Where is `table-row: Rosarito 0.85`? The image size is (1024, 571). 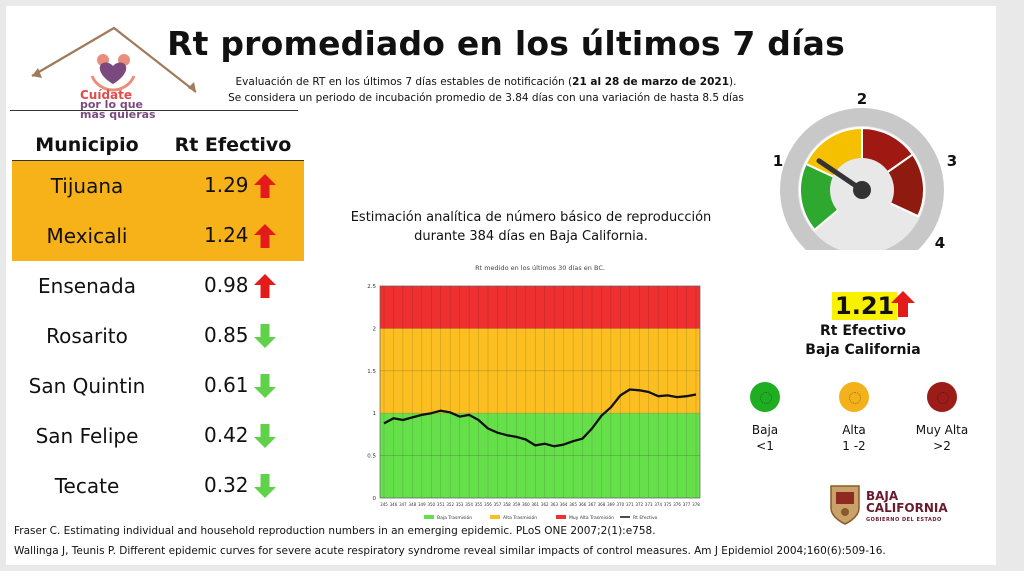 table-row: Rosarito 0.85 is located at coordinates (158, 336).